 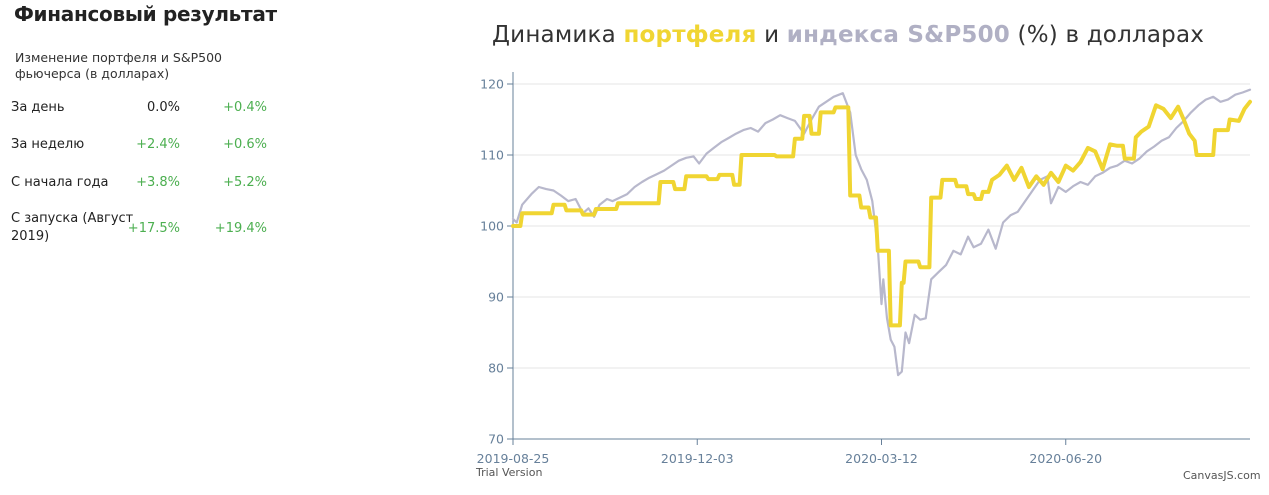 I want to click on y-tick-label: 80, so click(x=496, y=368).